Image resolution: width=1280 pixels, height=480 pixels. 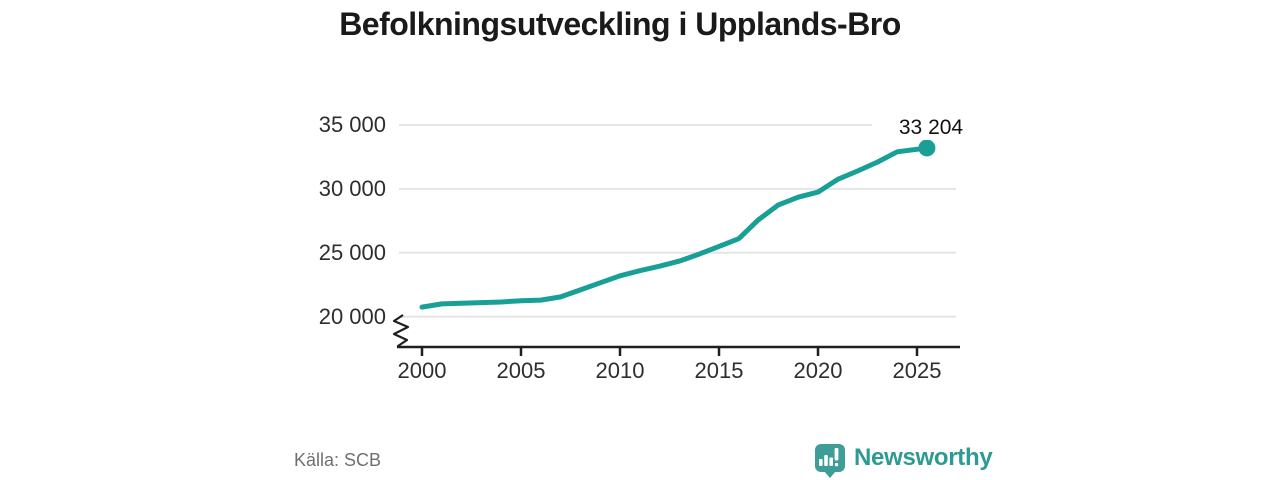 What do you see at coordinates (818, 370) in the screenshot?
I see `x-tick-label: 2020` at bounding box center [818, 370].